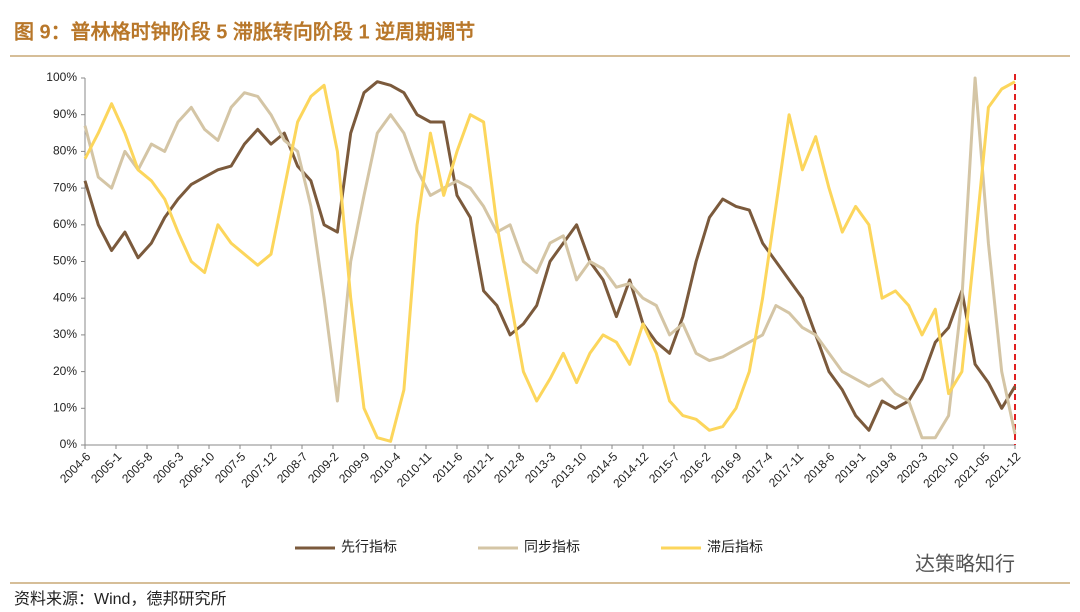  What do you see at coordinates (65, 407) in the screenshot?
I see `y-tick-label: 10%` at bounding box center [65, 407].